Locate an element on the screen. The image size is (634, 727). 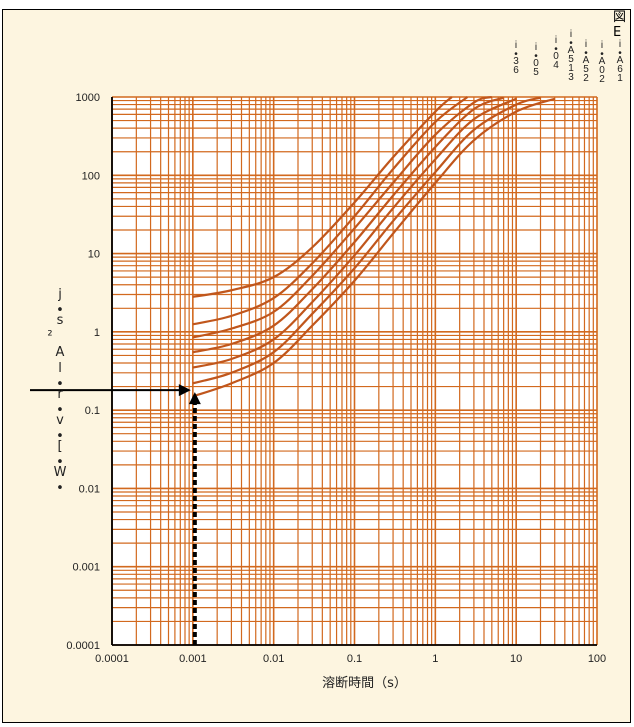
y-tick-label: 0.1 is located at coordinates (92, 411).